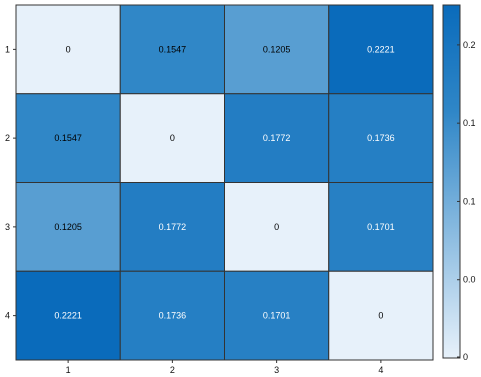 The width and height of the screenshot is (481, 377). Describe the element at coordinates (276, 370) in the screenshot. I see `x-tick-label: 3` at that location.